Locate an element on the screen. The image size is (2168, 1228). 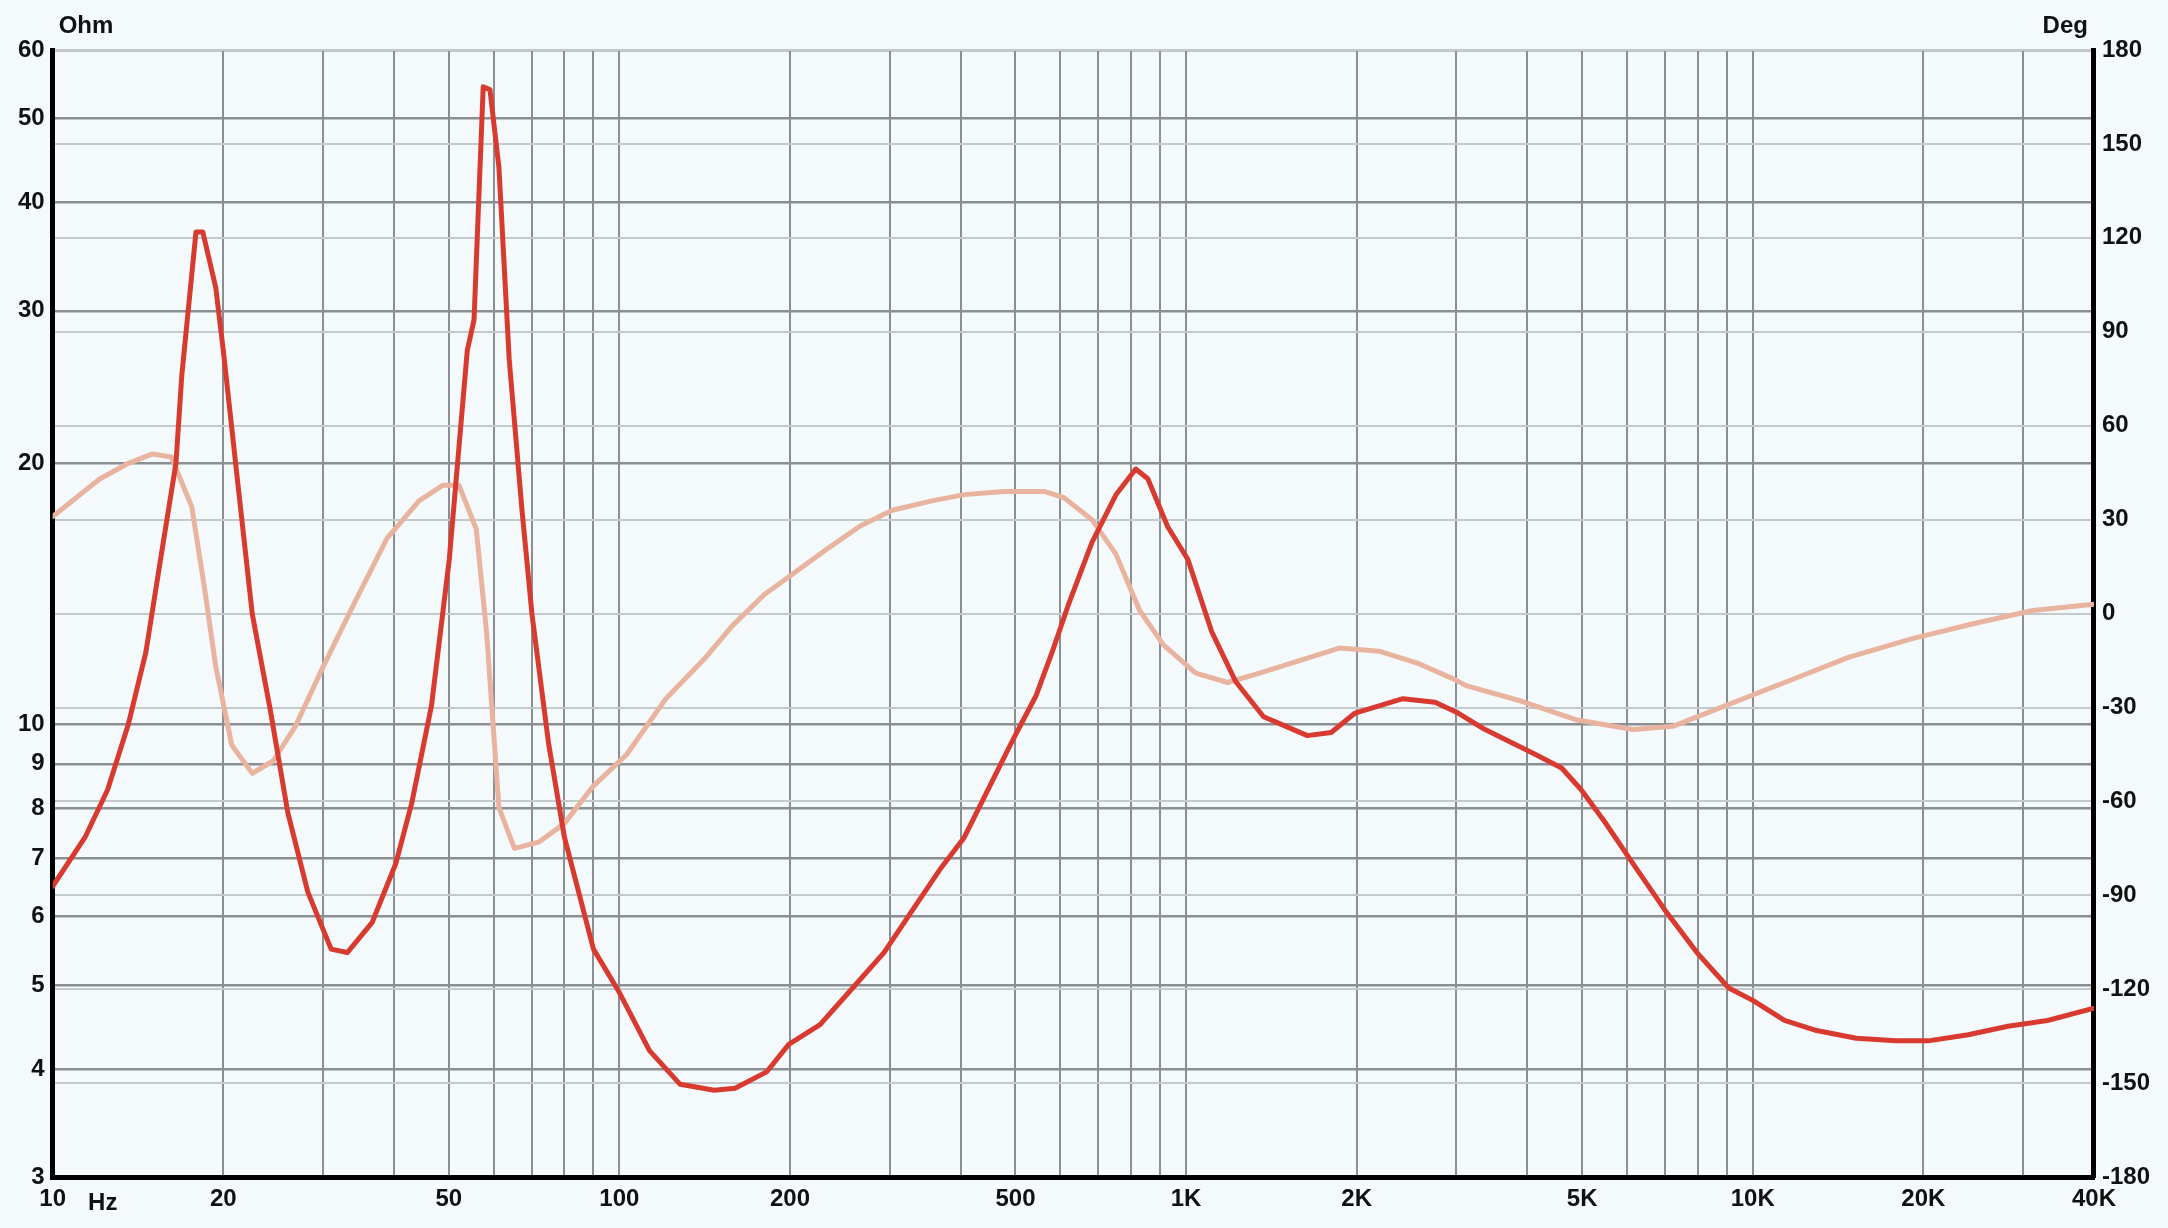
y-tick-label: 5 is located at coordinates (38, 983).